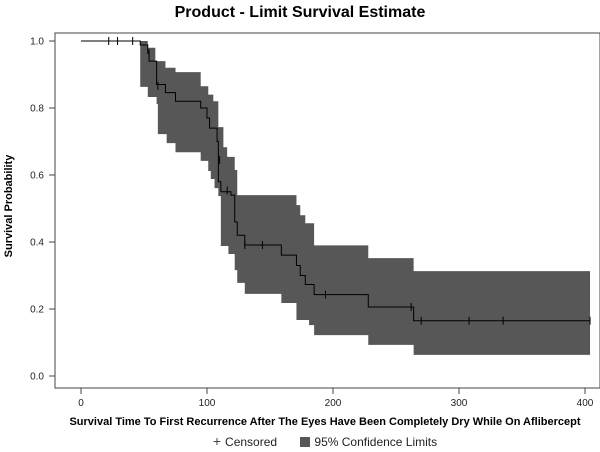 This screenshot has height=452, width=600. What do you see at coordinates (37, 42) in the screenshot?
I see `svg-text: 1.0` at bounding box center [37, 42].